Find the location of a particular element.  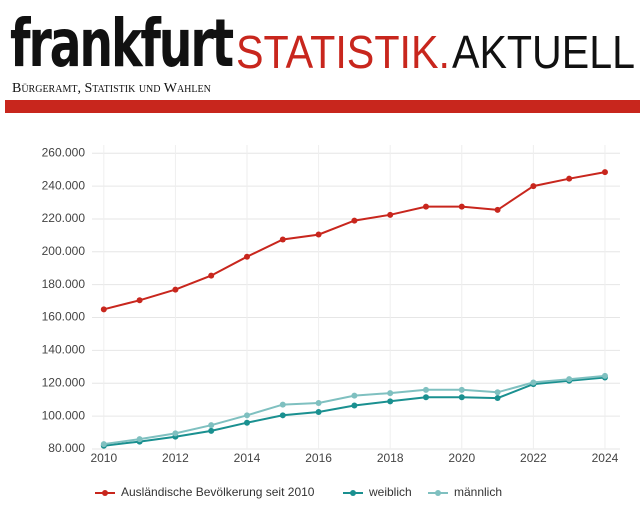

x-tick-label: 2024 is located at coordinates (605, 458).